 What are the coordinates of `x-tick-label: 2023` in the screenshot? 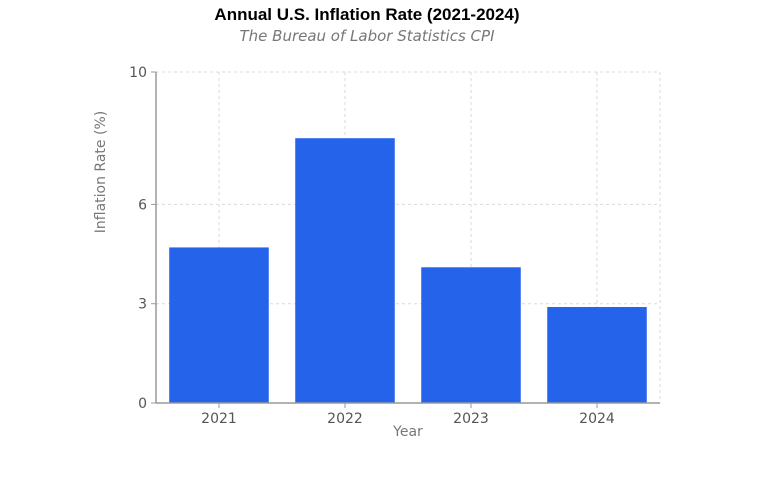 It's located at (471, 419).